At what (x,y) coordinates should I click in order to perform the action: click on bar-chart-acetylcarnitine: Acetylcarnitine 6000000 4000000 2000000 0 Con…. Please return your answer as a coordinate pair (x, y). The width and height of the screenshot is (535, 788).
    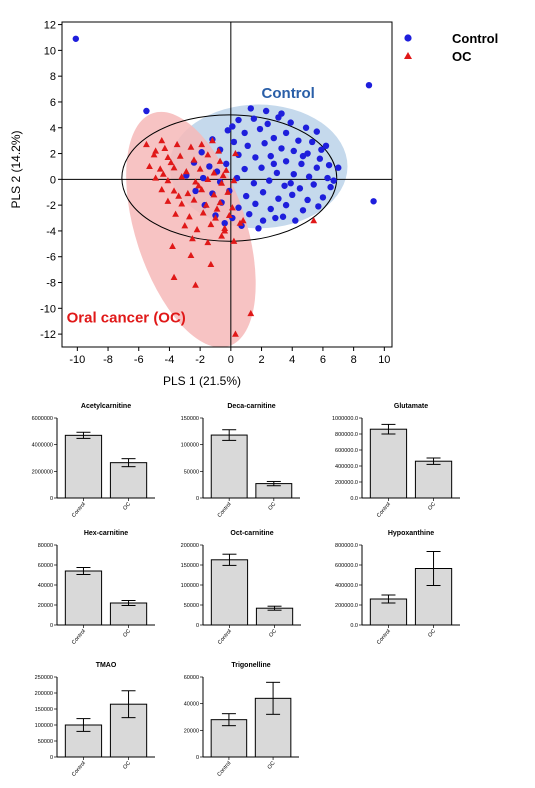
    Looking at the image, I should click on (93, 461).